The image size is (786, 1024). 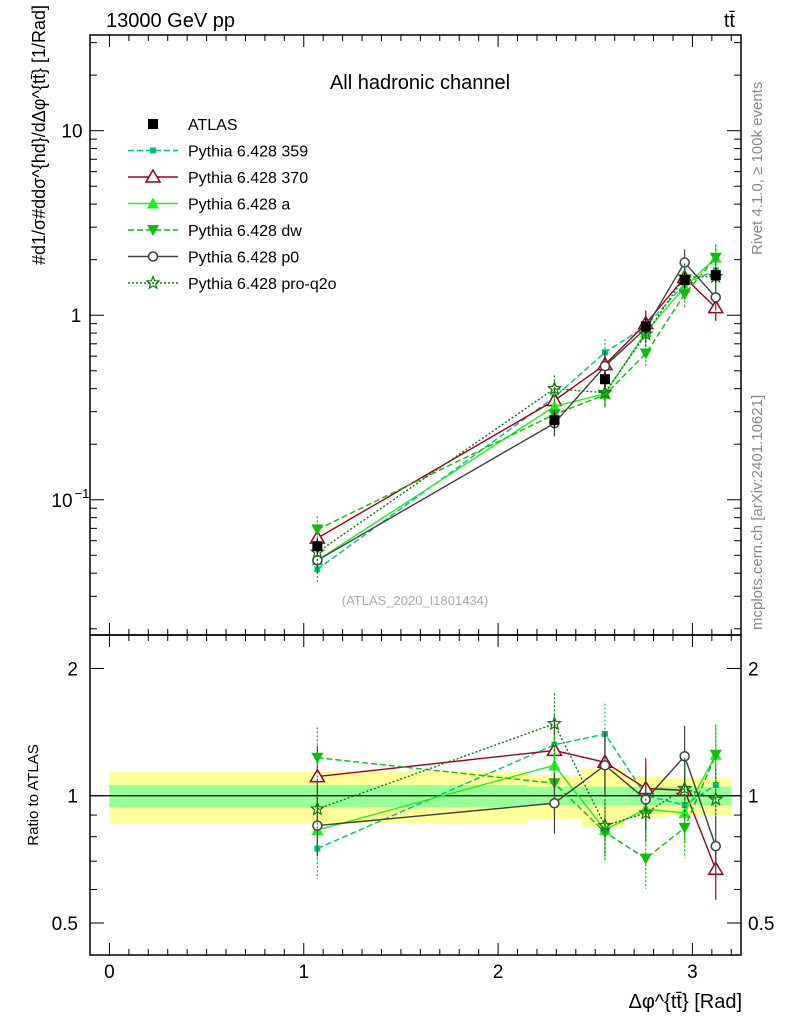 What do you see at coordinates (109, 972) in the screenshot?
I see `x-tick-label: 0` at bounding box center [109, 972].